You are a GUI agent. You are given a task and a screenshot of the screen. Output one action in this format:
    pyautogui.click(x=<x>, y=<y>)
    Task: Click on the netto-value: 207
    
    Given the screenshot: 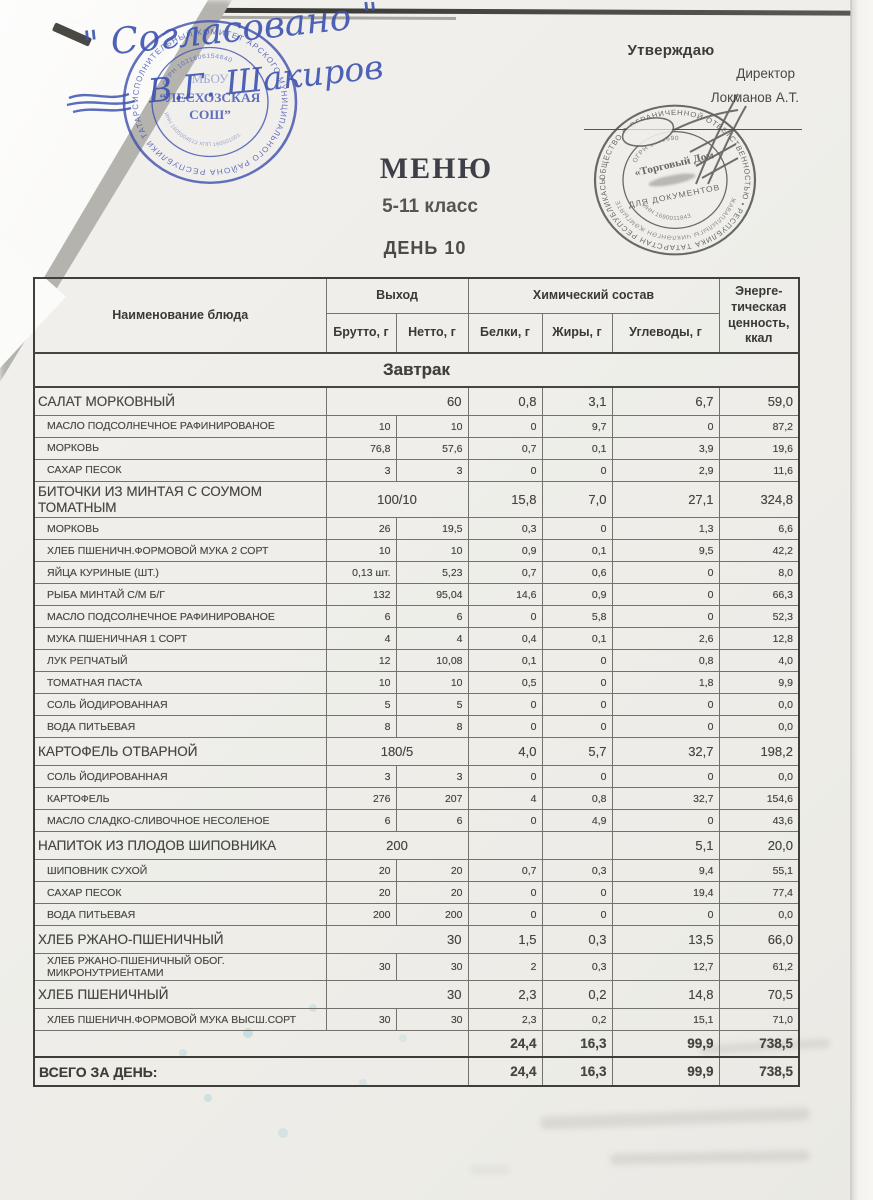 What is the action you would take?
    pyautogui.click(x=432, y=799)
    